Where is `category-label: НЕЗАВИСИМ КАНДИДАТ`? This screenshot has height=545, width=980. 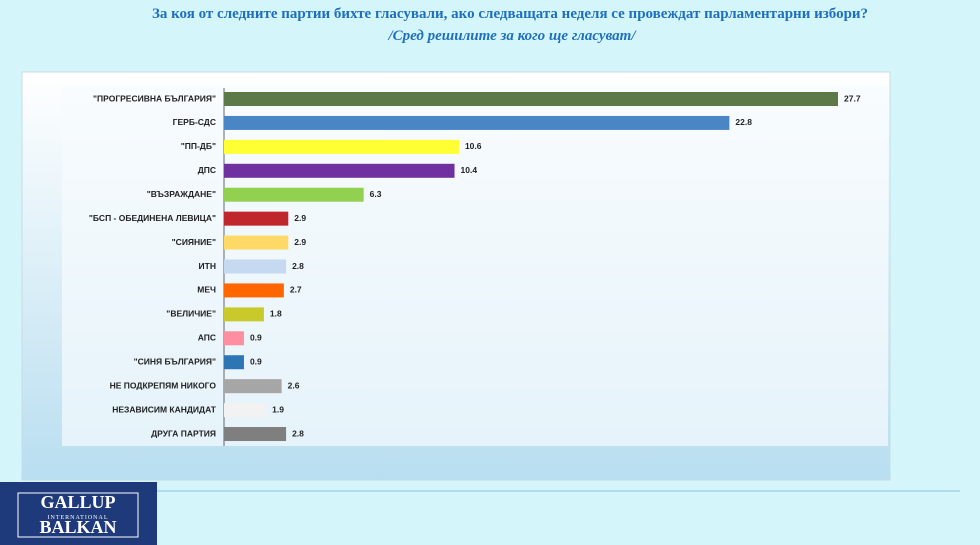 category-label: НЕЗАВИСИМ КАНДИДАТ is located at coordinates (164, 409).